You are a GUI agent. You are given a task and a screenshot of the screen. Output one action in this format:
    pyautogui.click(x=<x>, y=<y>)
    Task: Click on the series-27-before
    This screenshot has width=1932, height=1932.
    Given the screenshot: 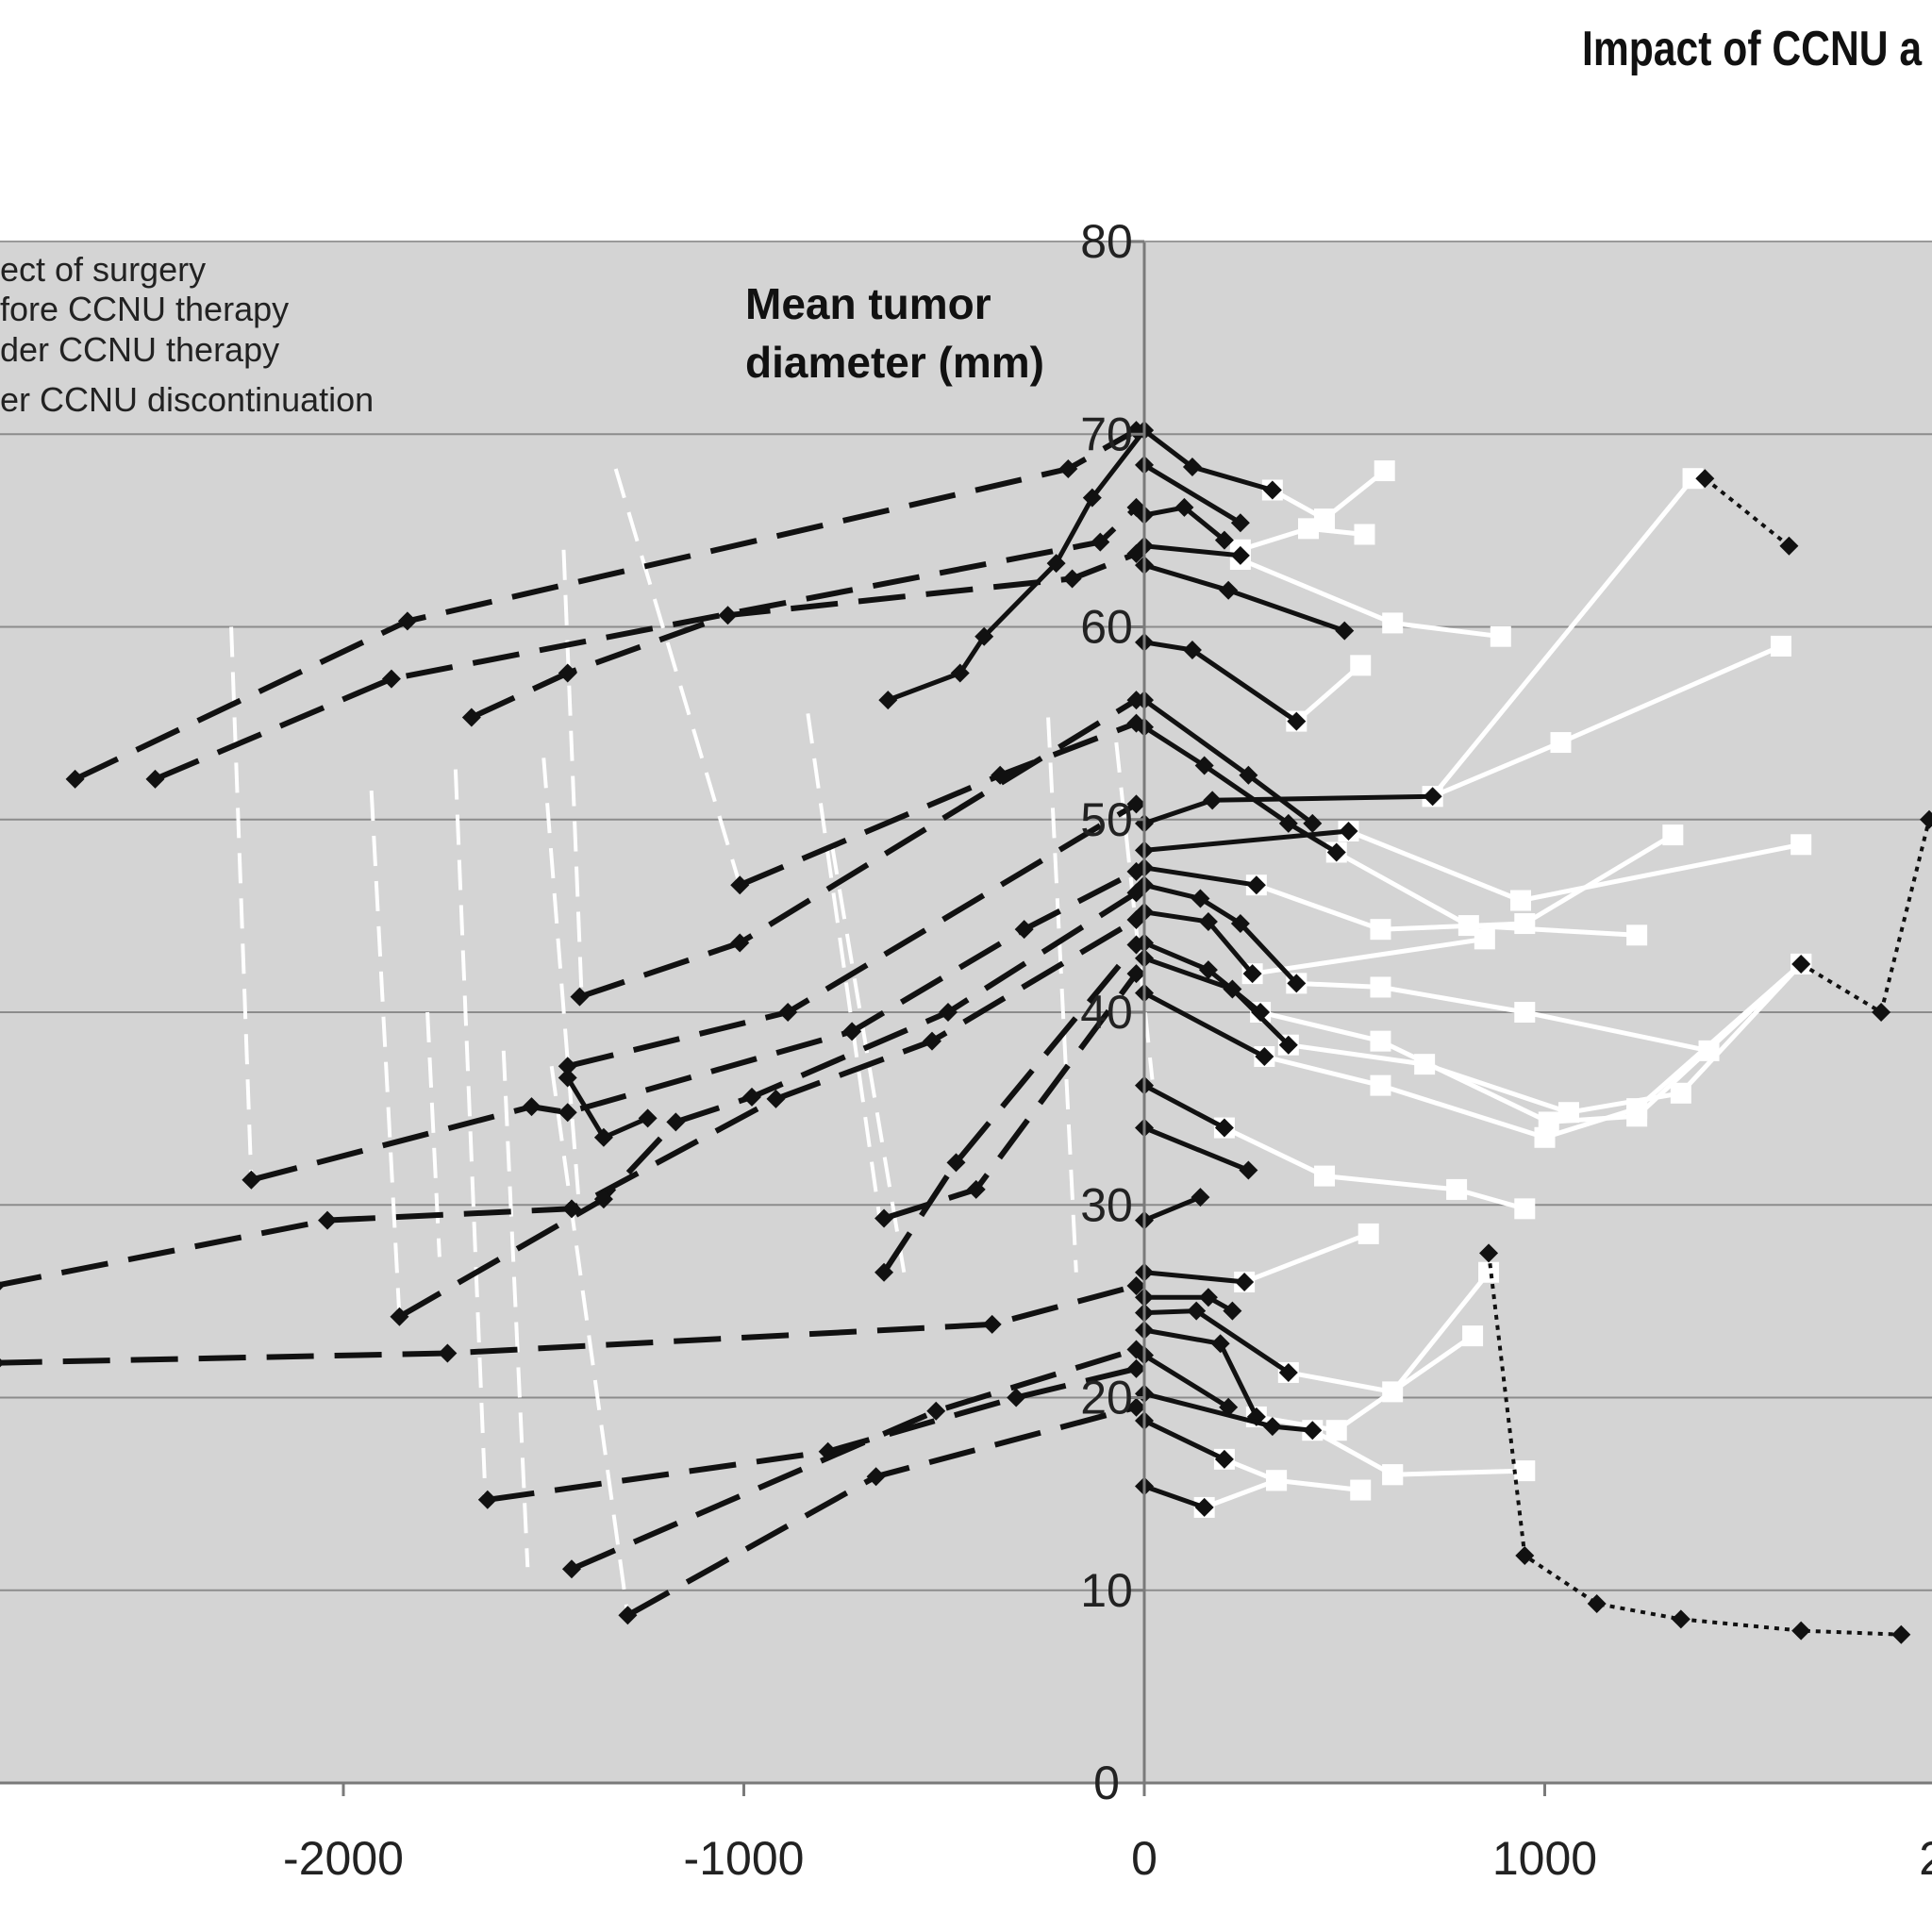 What is the action you would take?
    pyautogui.click(x=1010, y=1096)
    